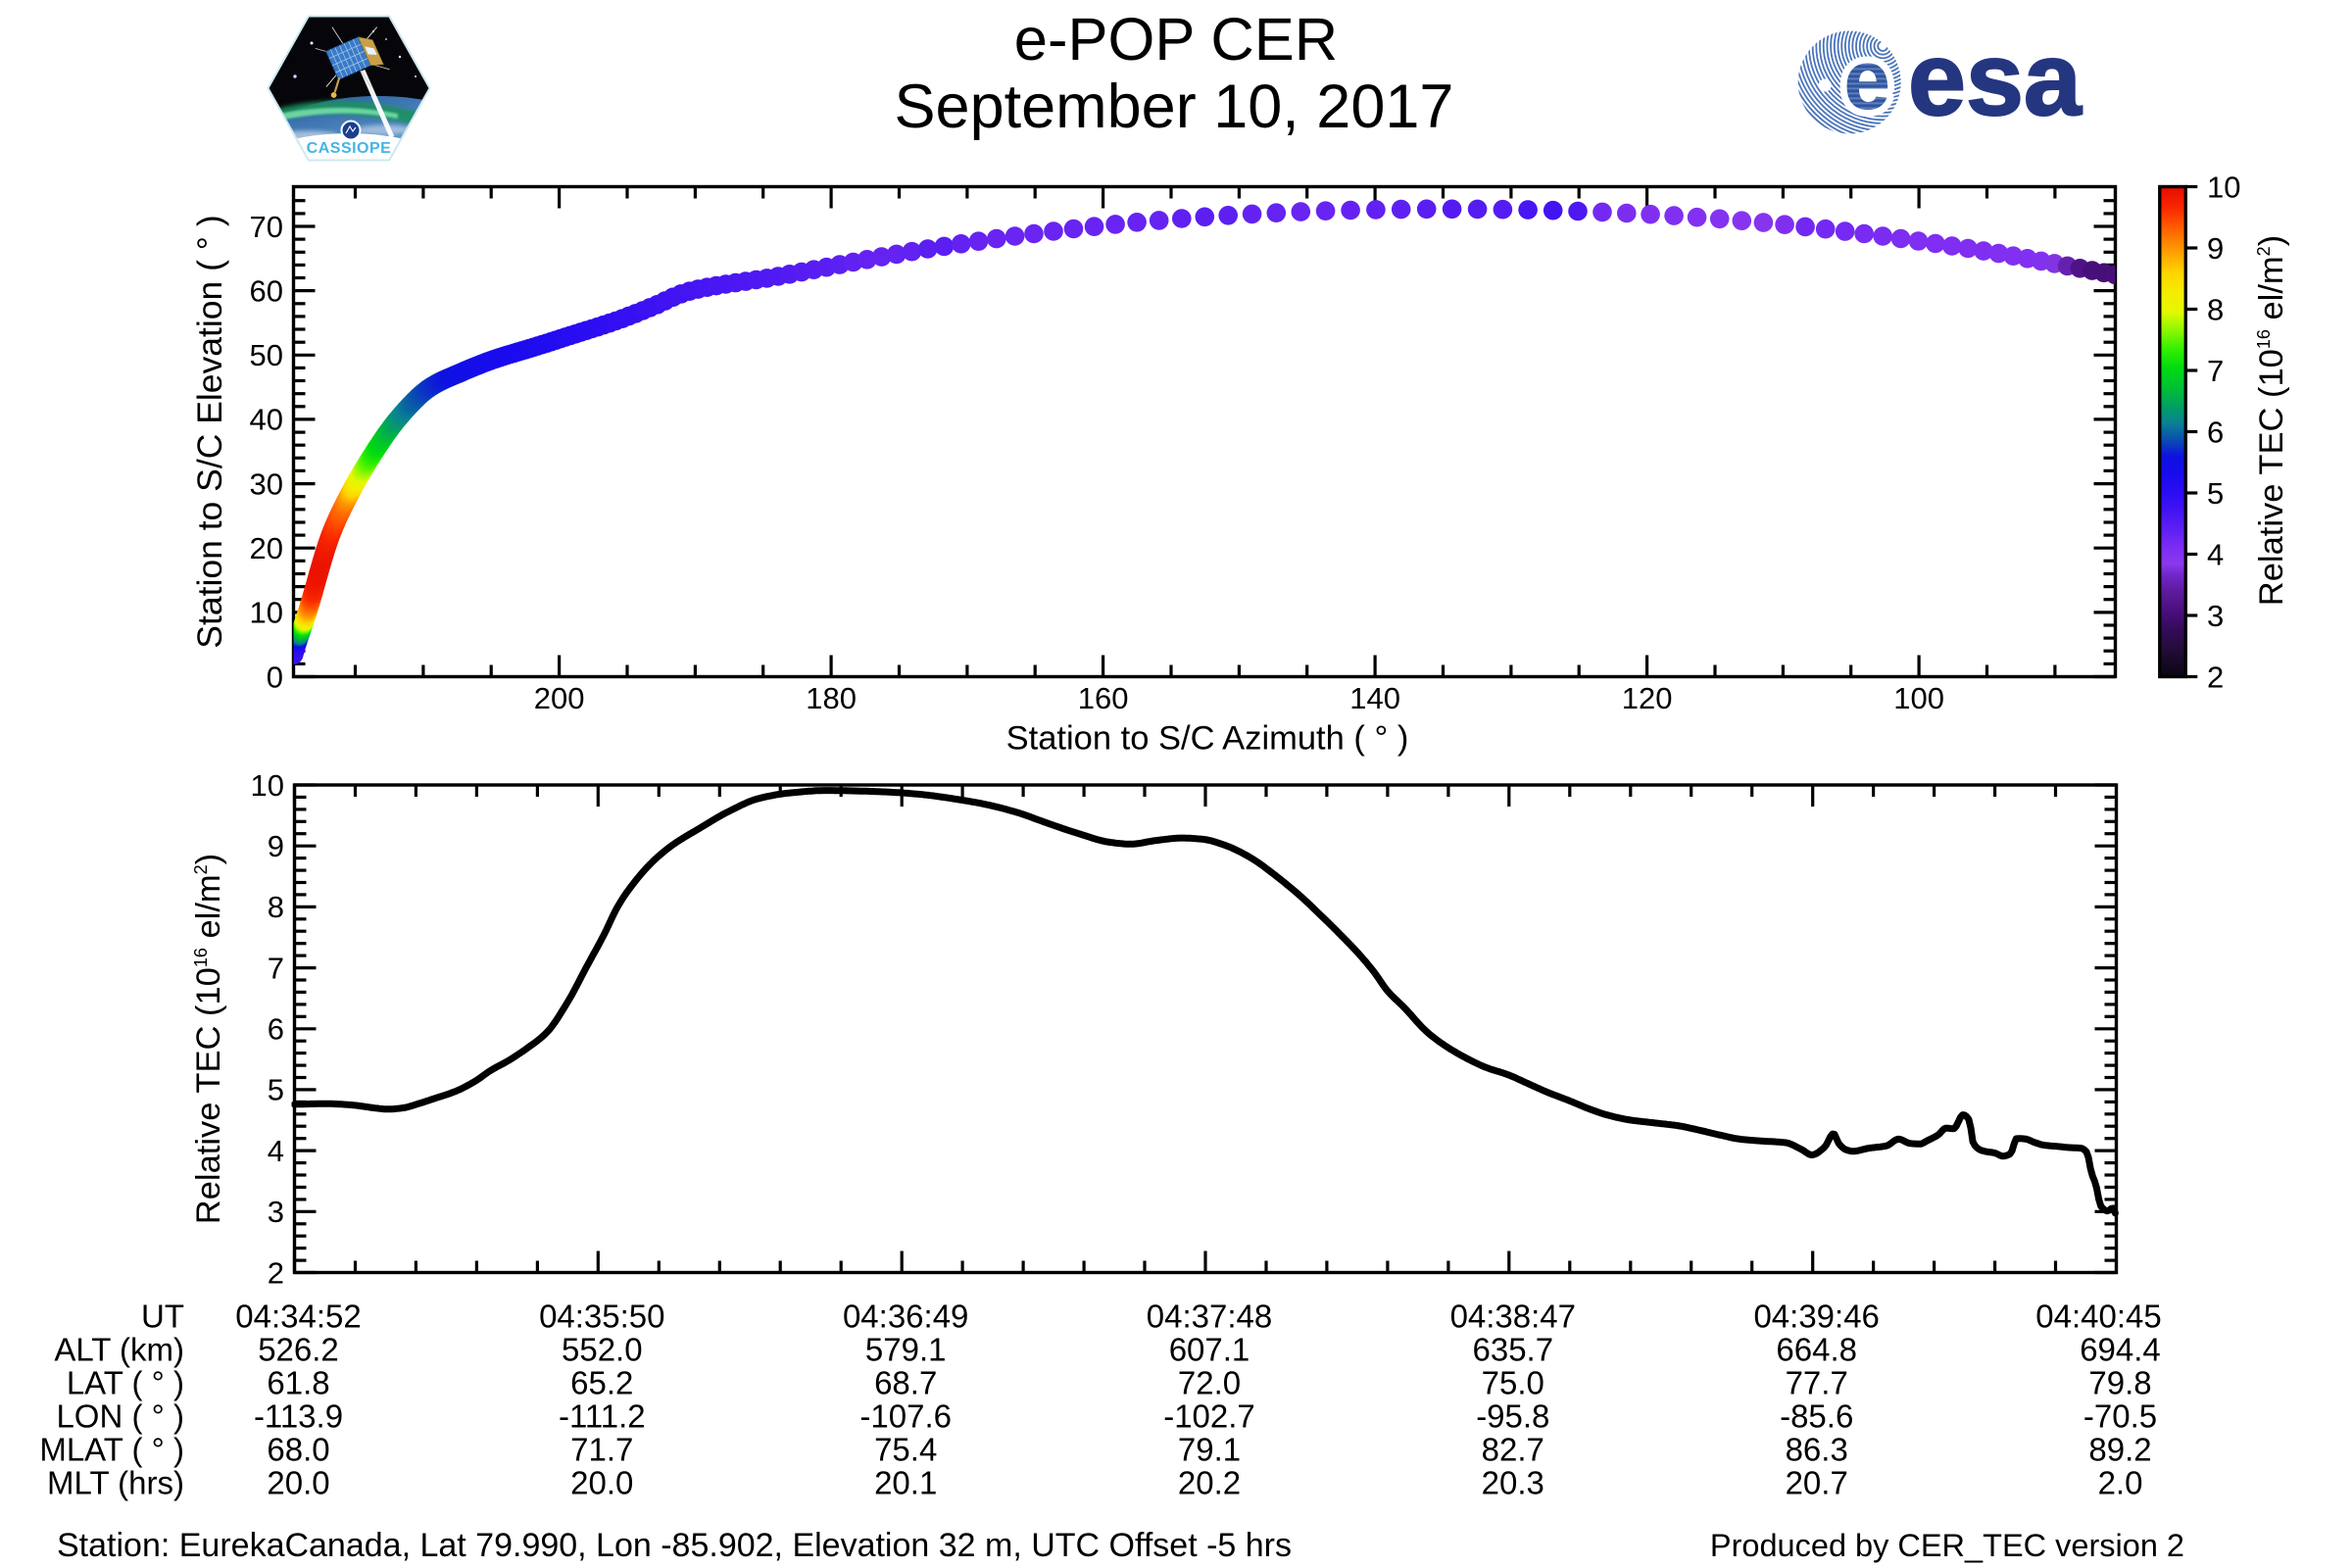  Describe the element at coordinates (1816, 1416) in the screenshot. I see `svg-text: -85.6` at that location.